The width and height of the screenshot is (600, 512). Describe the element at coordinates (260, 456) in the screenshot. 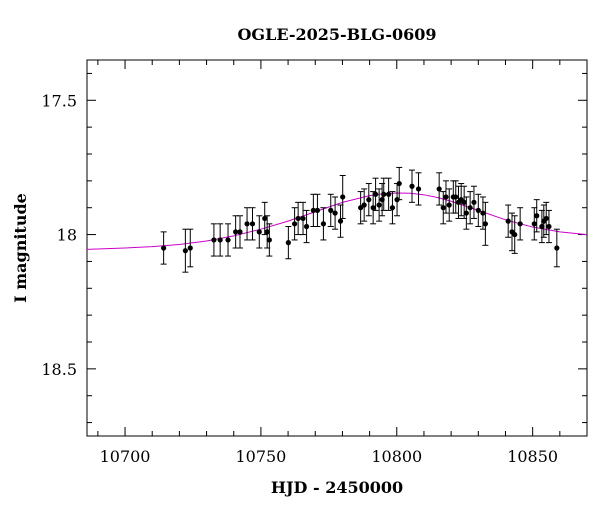

I see `x-tick-label: 10750` at that location.